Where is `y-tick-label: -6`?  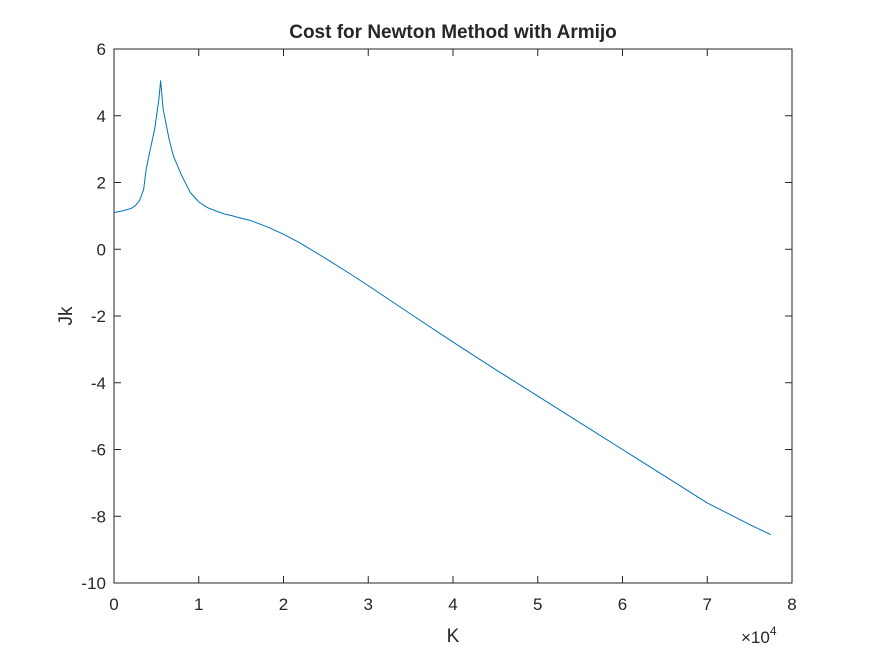 y-tick-label: -6 is located at coordinates (98, 450).